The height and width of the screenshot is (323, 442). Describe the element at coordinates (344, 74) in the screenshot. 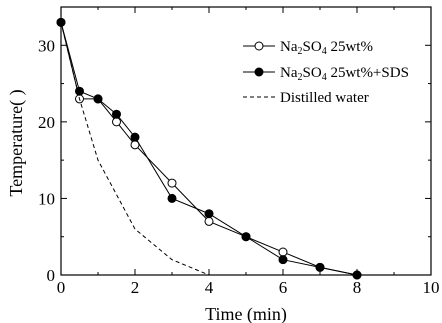

I see `legend-label: Na2SO4 25wt%+SDS` at that location.